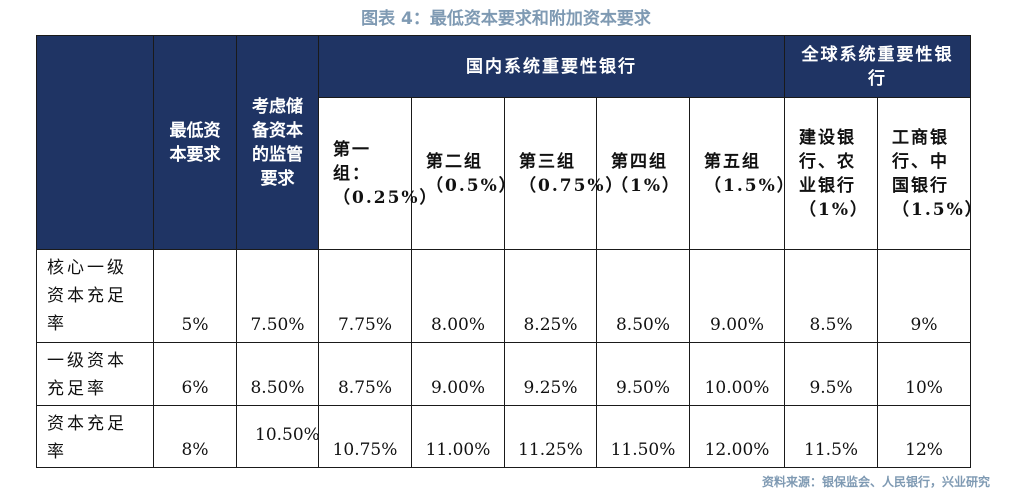  Describe the element at coordinates (643, 374) in the screenshot. I see `table-cell: 9.50%` at that location.